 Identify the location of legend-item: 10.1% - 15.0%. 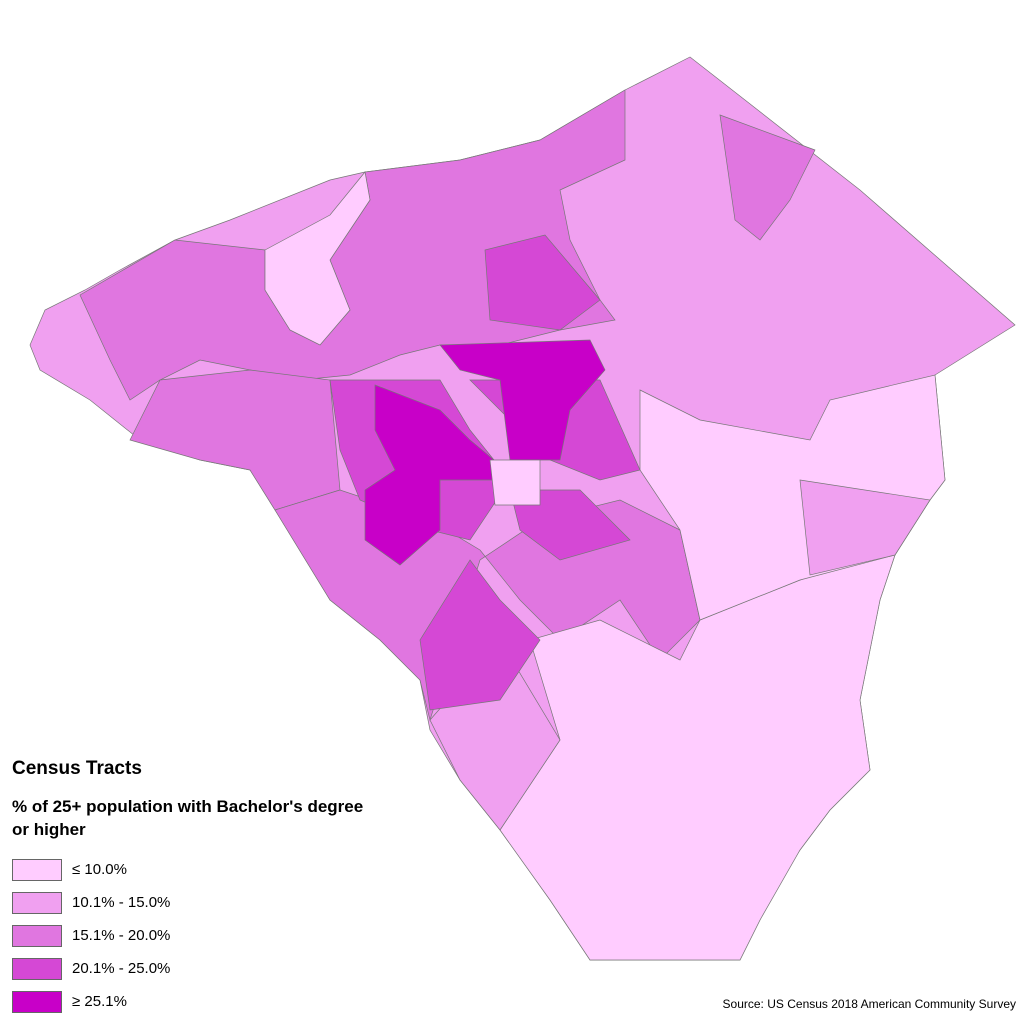
(91, 902).